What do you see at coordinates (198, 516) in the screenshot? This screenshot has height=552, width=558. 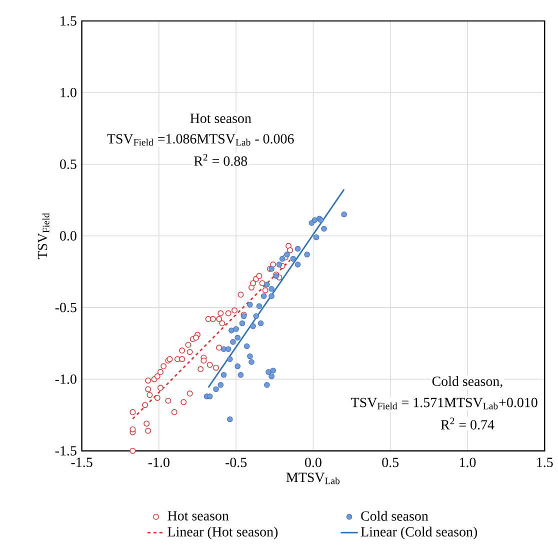 I see `legend-label: Hot season` at bounding box center [198, 516].